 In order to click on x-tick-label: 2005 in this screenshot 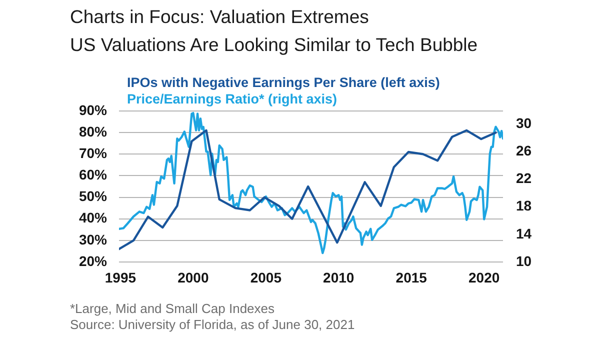, I will do `click(266, 277)`.